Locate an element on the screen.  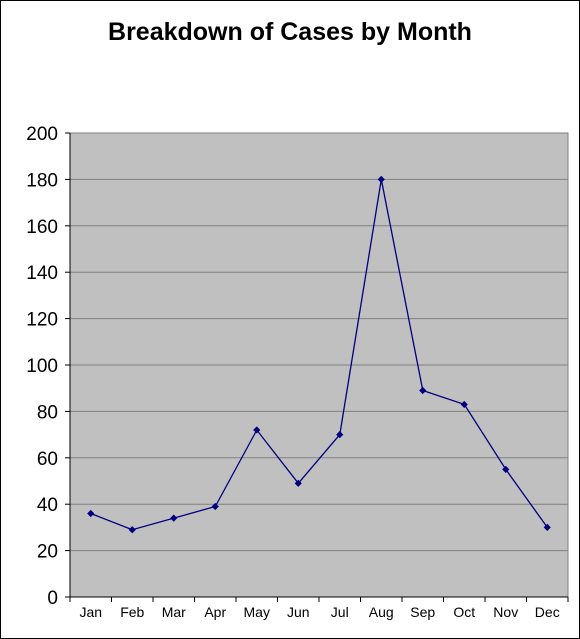
x-tick-label: Mar is located at coordinates (174, 612).